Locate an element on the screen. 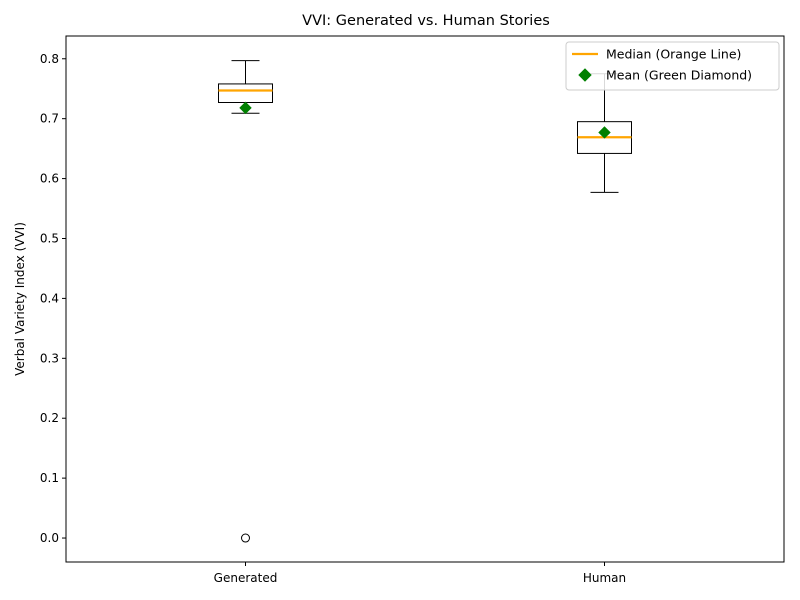 The width and height of the screenshot is (800, 600). y-tick-label: 0.8 is located at coordinates (49, 59).